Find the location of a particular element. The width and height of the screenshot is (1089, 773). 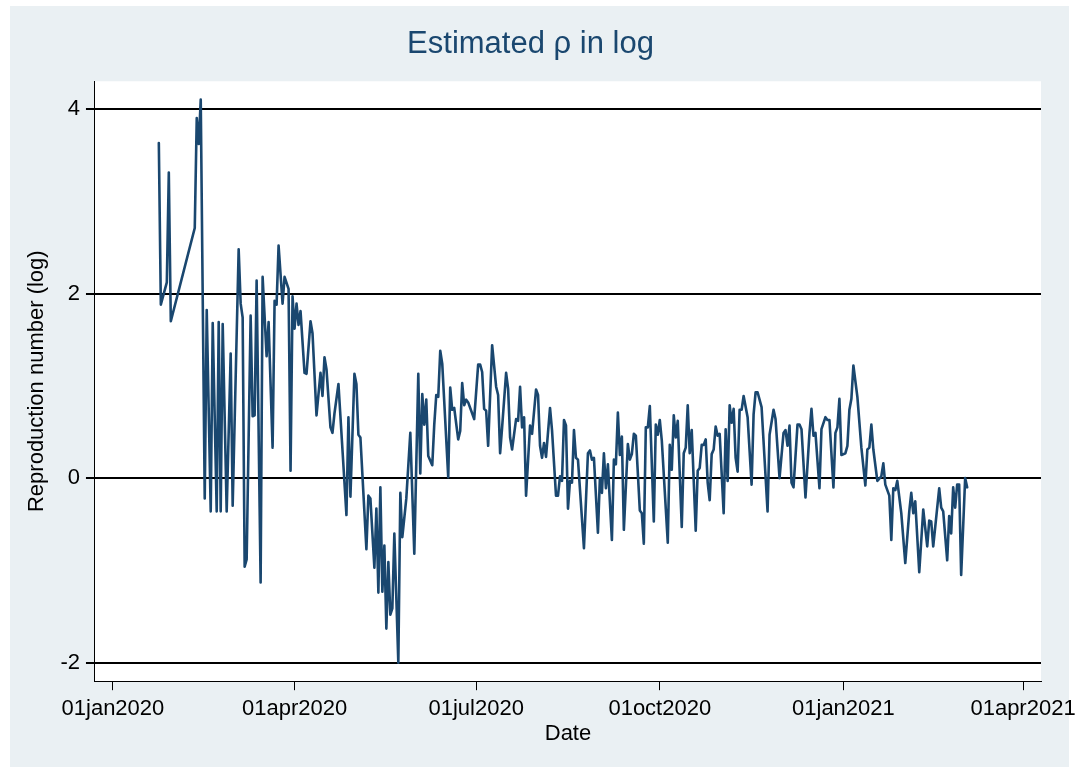

chart-title: Estimated ρ in log is located at coordinates (530, 43).